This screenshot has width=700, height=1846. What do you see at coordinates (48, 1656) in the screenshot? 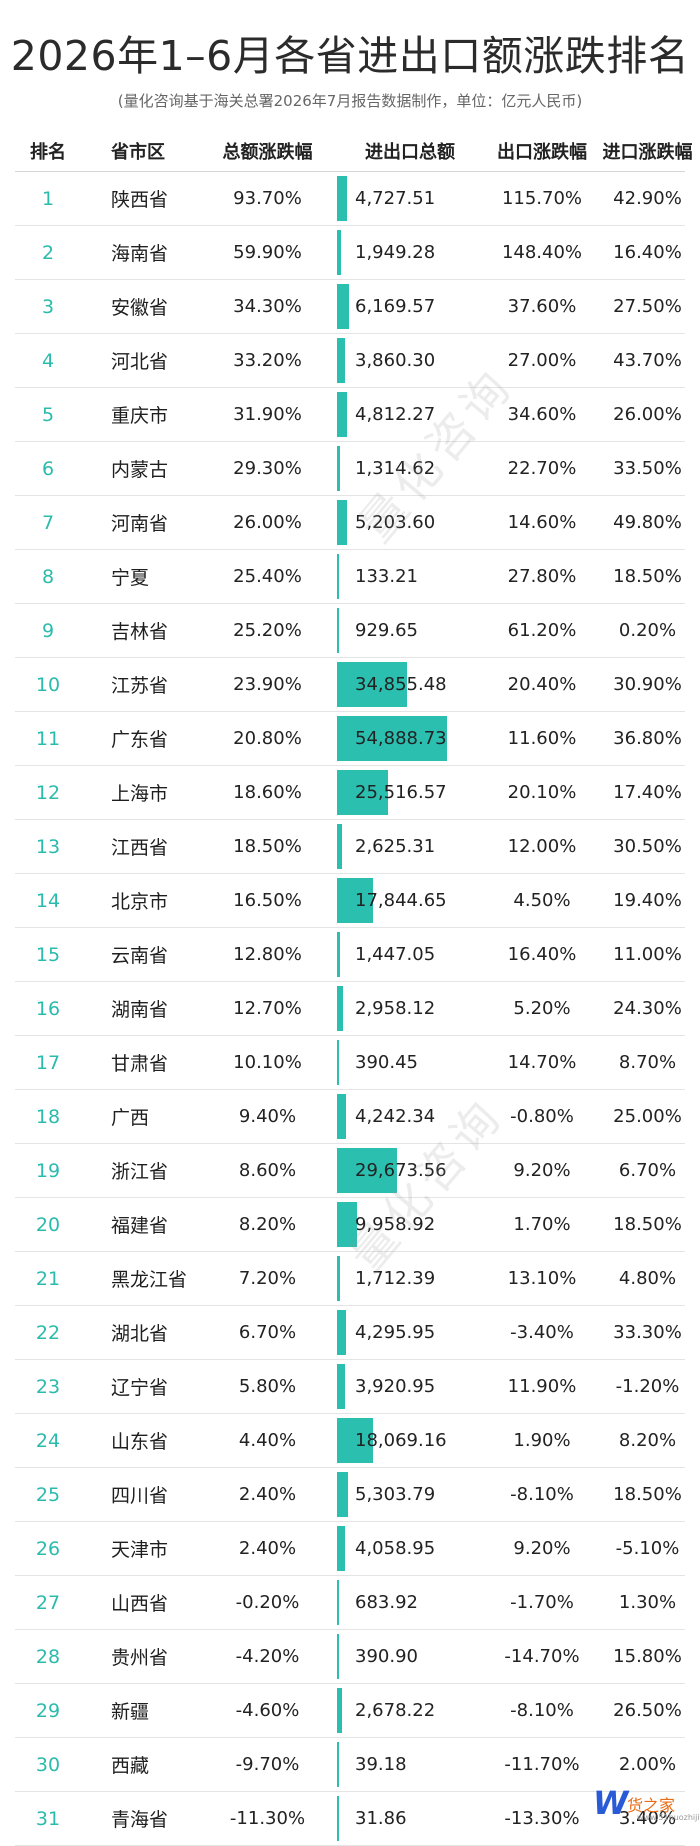
I see `rank-cell: 28` at bounding box center [48, 1656].